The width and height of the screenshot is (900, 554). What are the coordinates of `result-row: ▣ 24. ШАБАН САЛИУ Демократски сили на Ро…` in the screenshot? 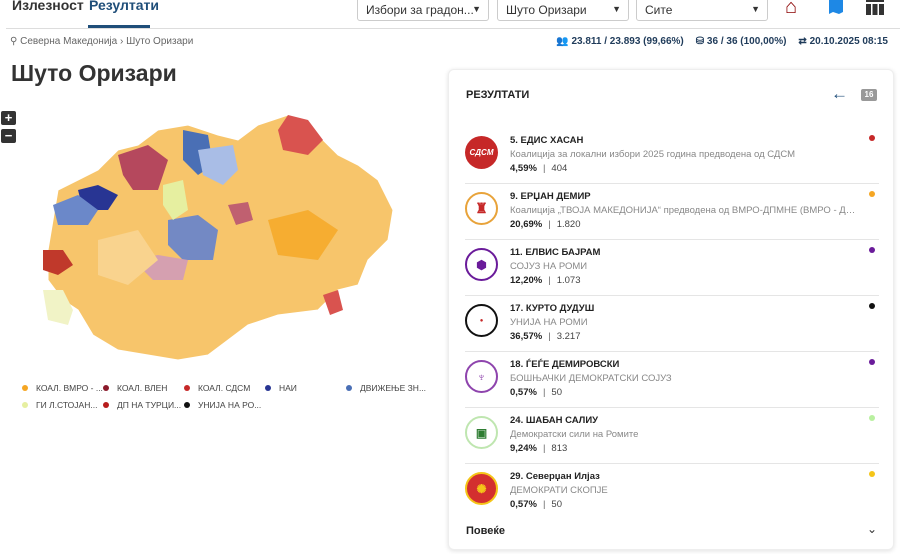 It's located at (672, 436).